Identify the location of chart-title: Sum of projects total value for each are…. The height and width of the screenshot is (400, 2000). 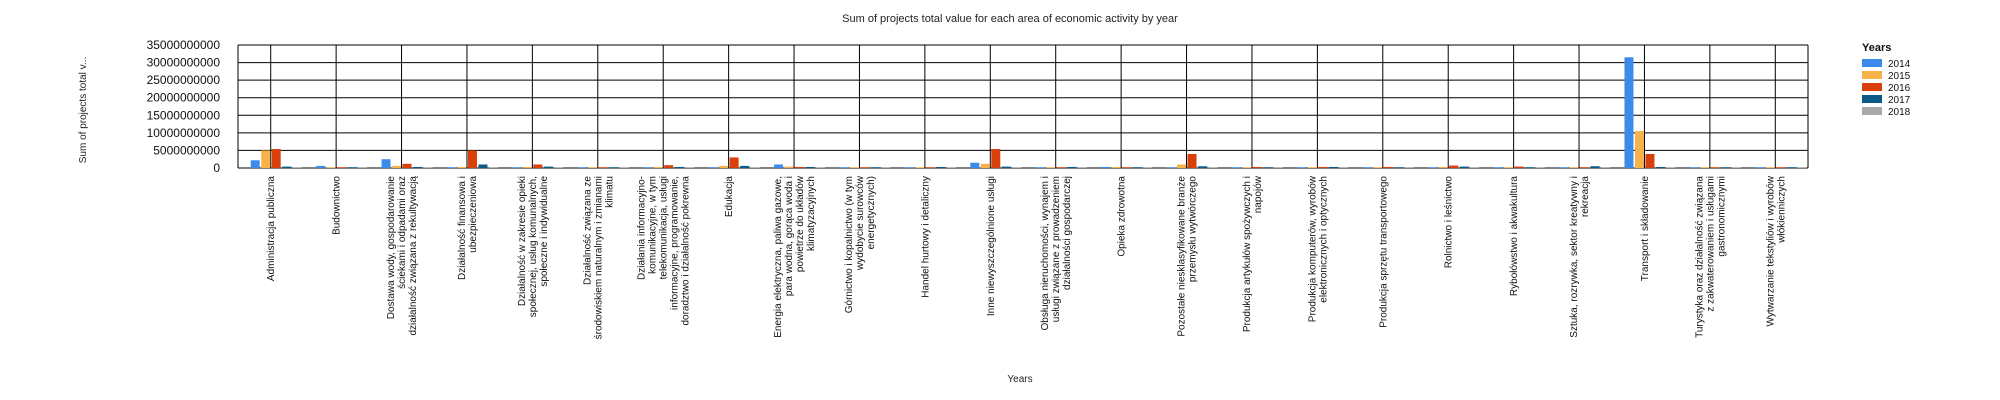
(1010, 19).